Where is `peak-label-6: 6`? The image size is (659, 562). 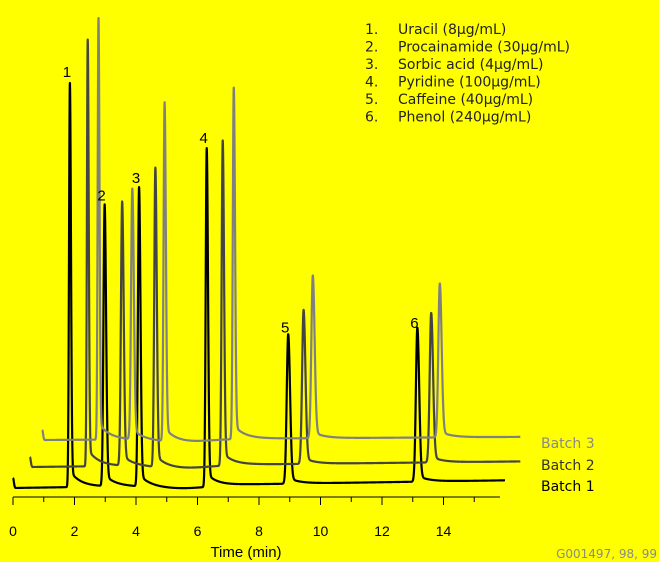 peak-label-6: 6 is located at coordinates (414, 323).